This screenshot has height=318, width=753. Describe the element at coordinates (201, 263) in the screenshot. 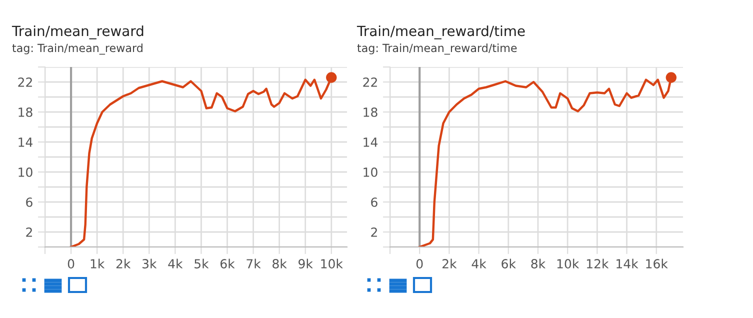

I see `x-tick-label: 5k` at that location.